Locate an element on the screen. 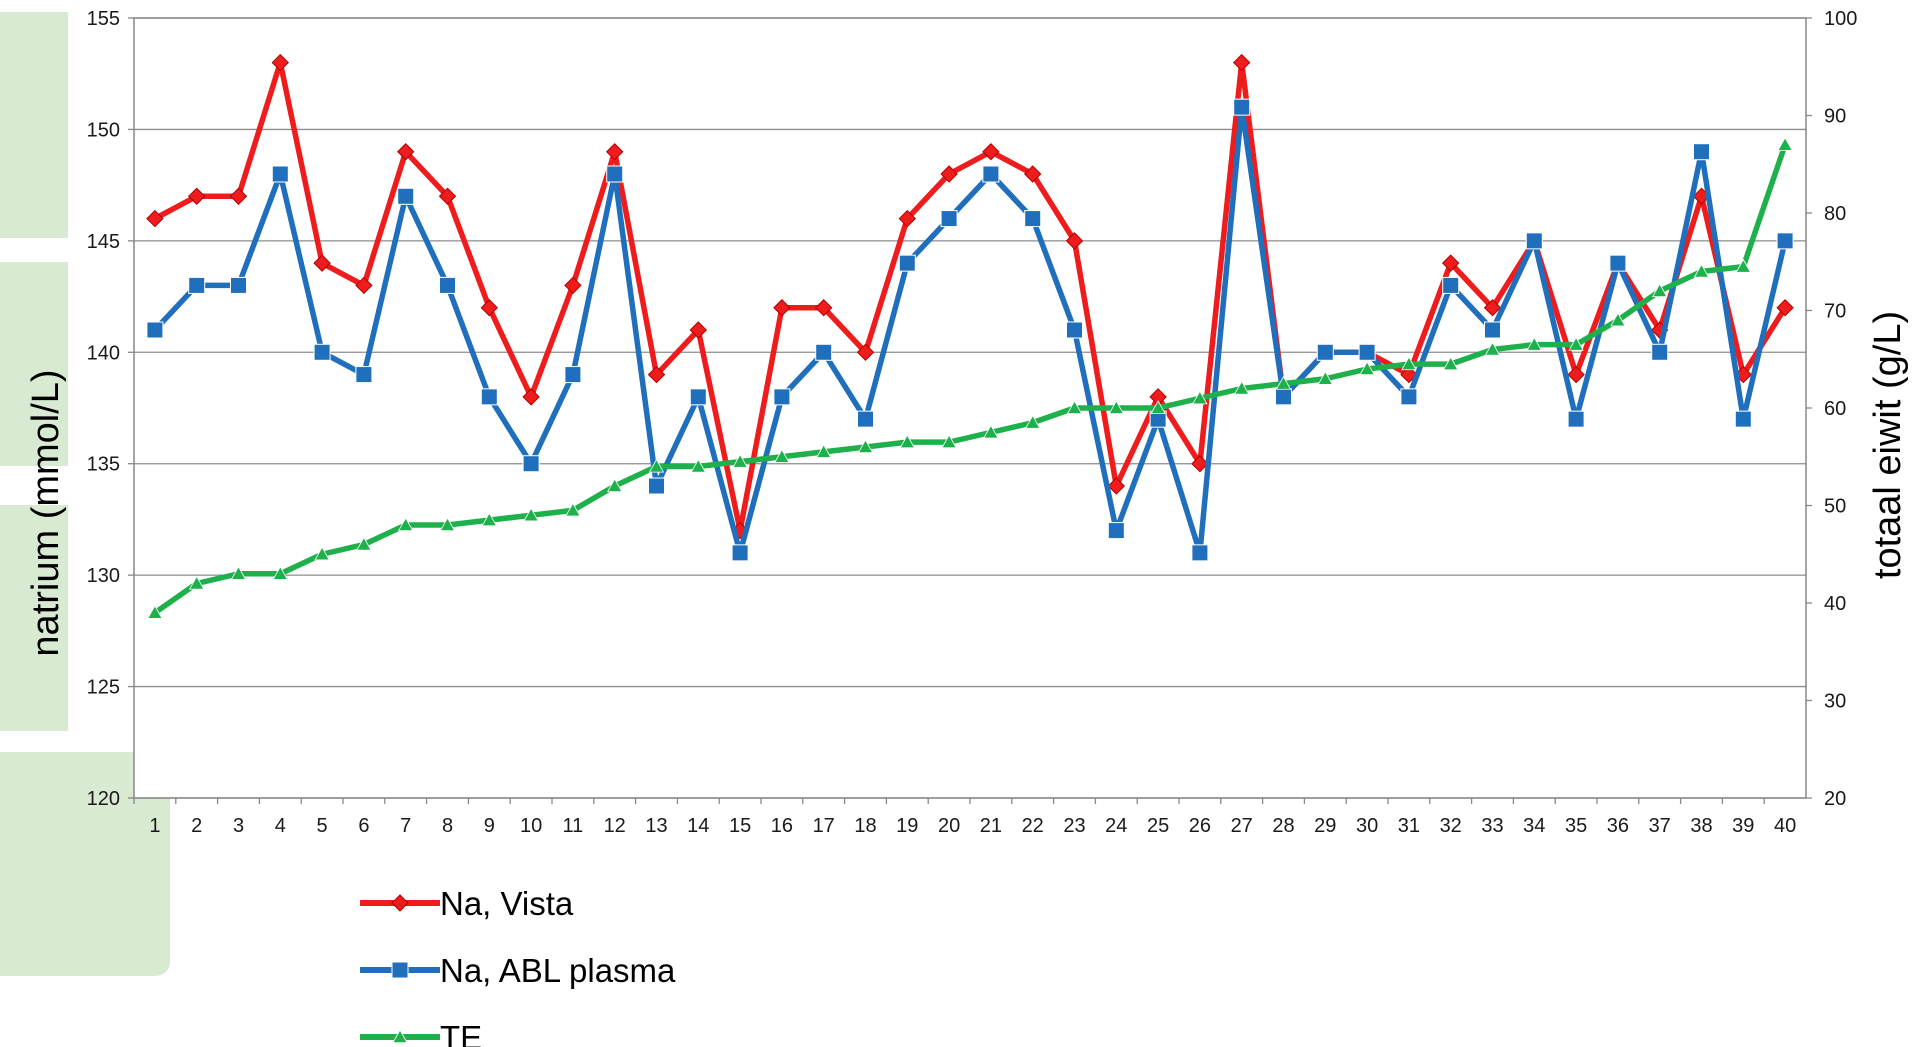  x-tick-label: 35 is located at coordinates (1576, 826).